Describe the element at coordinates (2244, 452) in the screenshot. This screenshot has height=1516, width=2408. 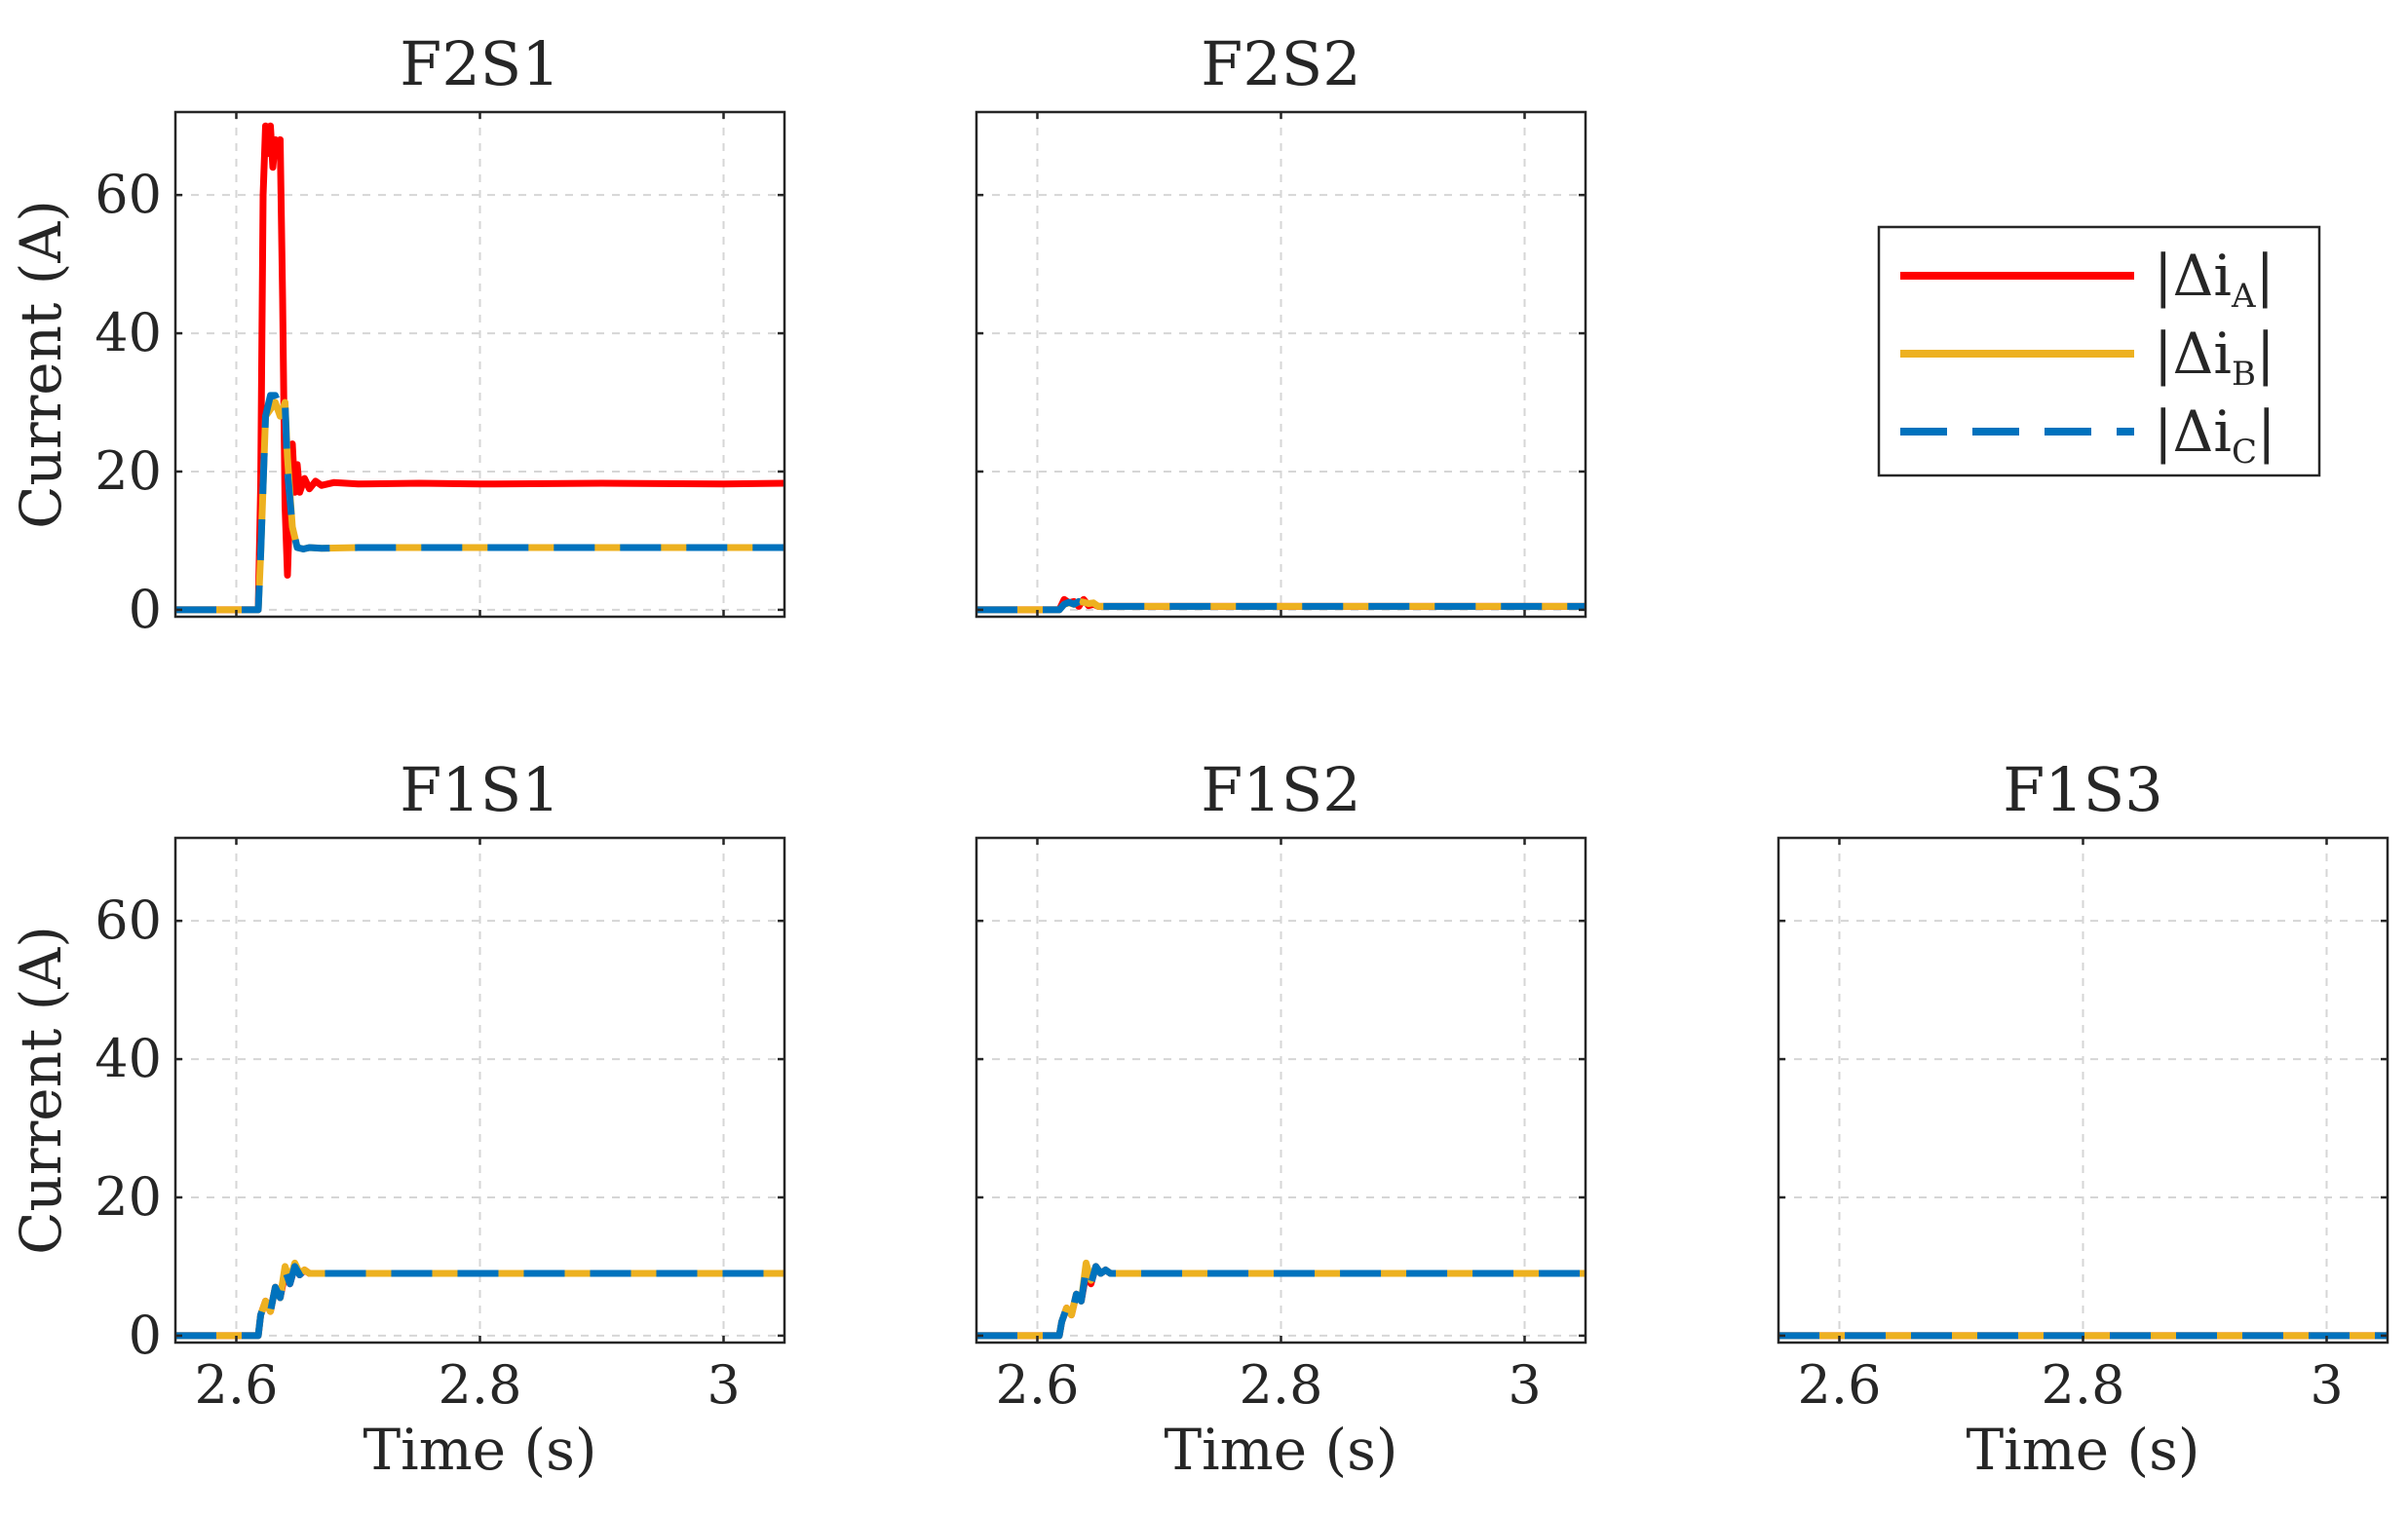
I see `legend-label-subscript: C` at that location.